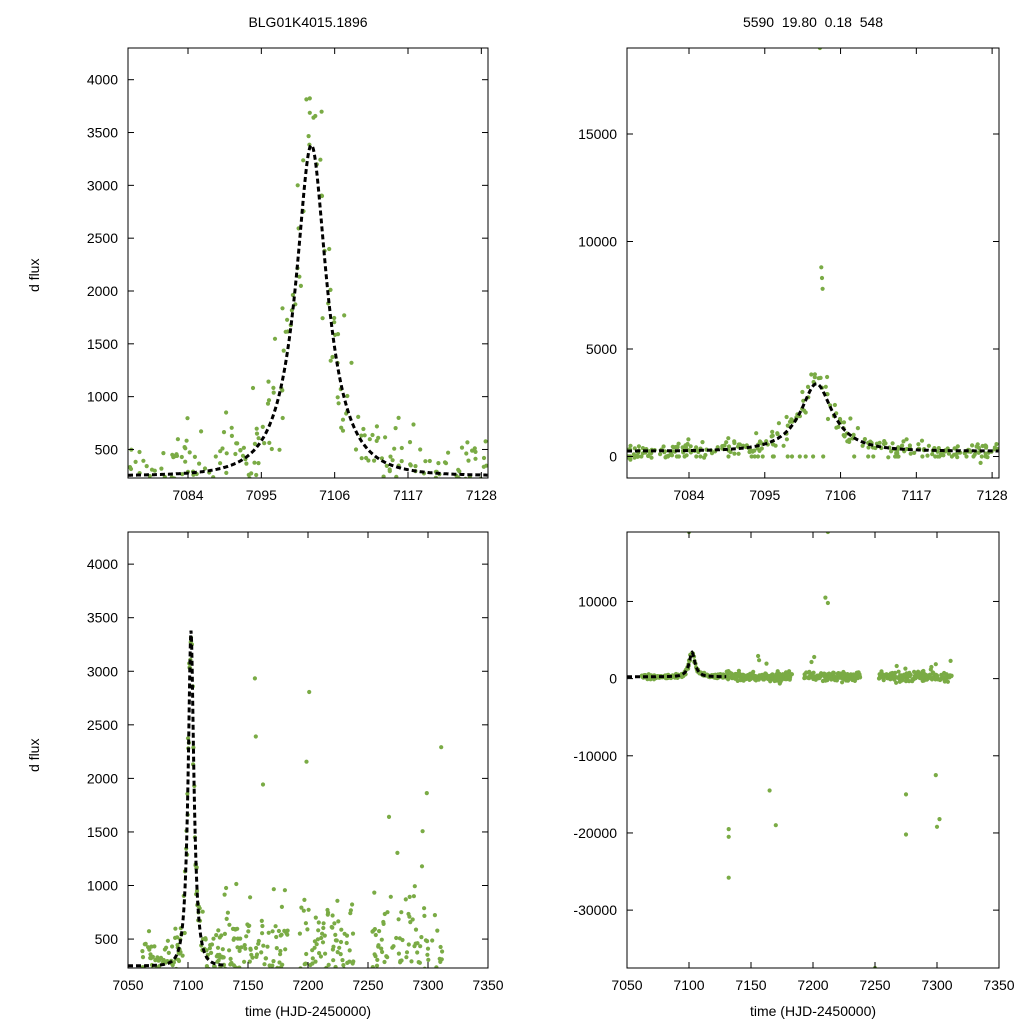 The height and width of the screenshot is (1024, 1024). What do you see at coordinates (874, 985) in the screenshot?
I see `x-tick-label: 7250` at bounding box center [874, 985].